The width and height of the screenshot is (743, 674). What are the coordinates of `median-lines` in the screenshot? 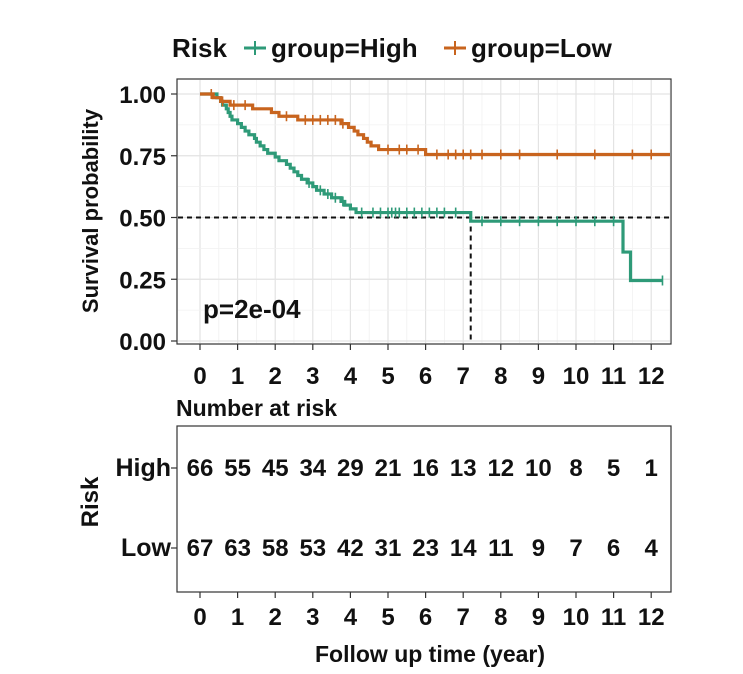 It's located at (424, 279).